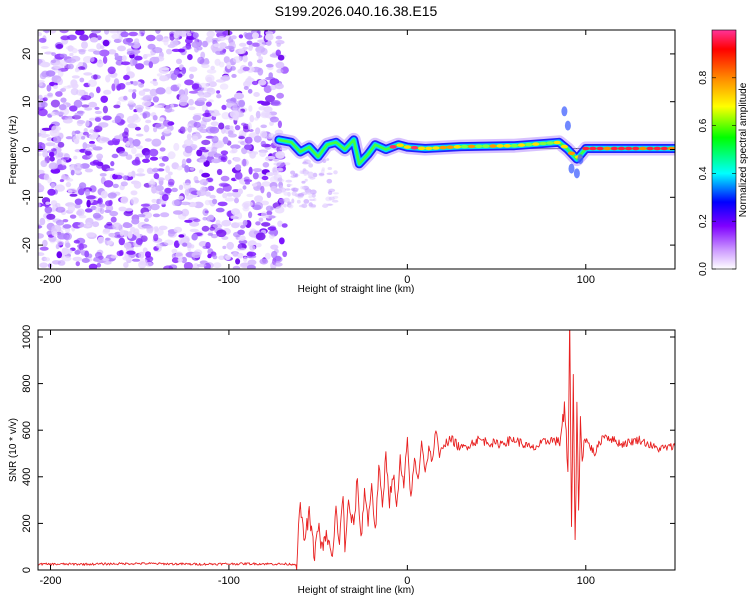 This screenshot has height=600, width=750. I want to click on y-tick-label: 10, so click(27, 102).